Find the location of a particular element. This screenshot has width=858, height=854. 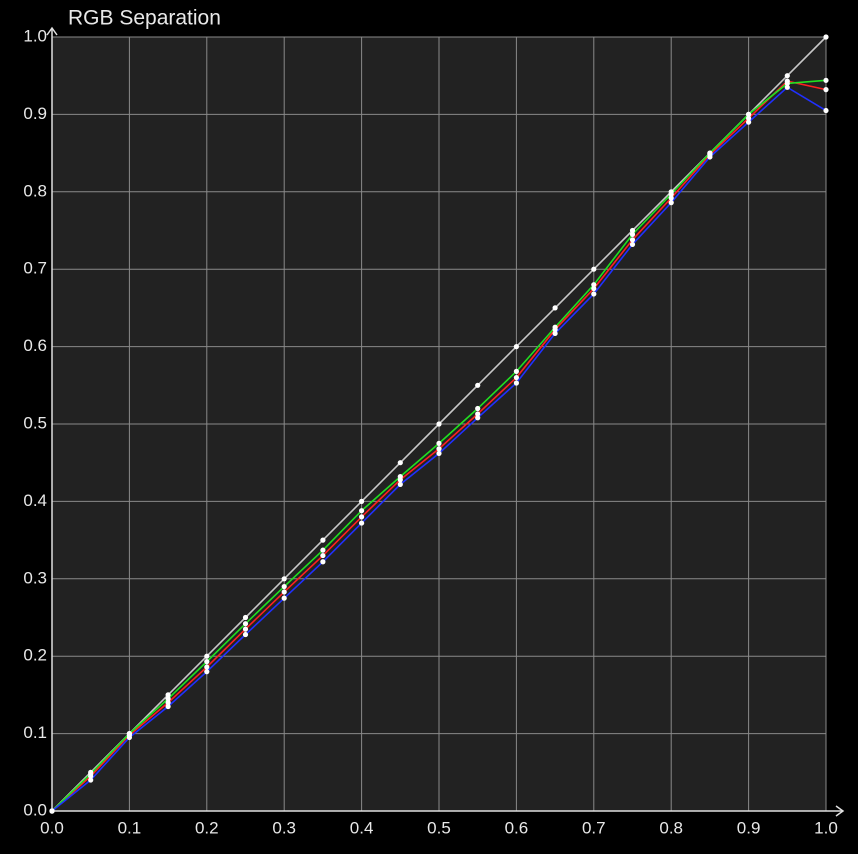

y-tick-label: 0.1 is located at coordinates (35, 732).